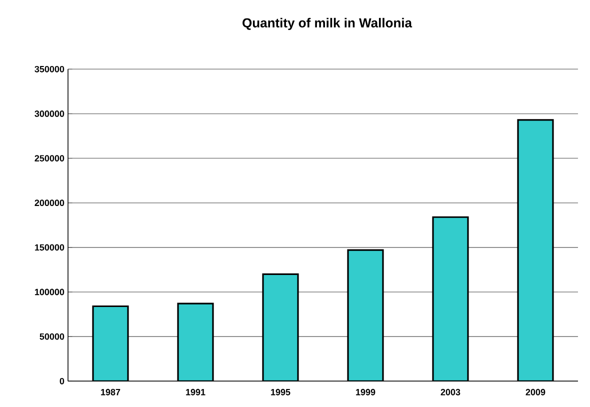 The height and width of the screenshot is (407, 590). Describe the element at coordinates (49, 203) in the screenshot. I see `y-tick-label: 200000` at that location.